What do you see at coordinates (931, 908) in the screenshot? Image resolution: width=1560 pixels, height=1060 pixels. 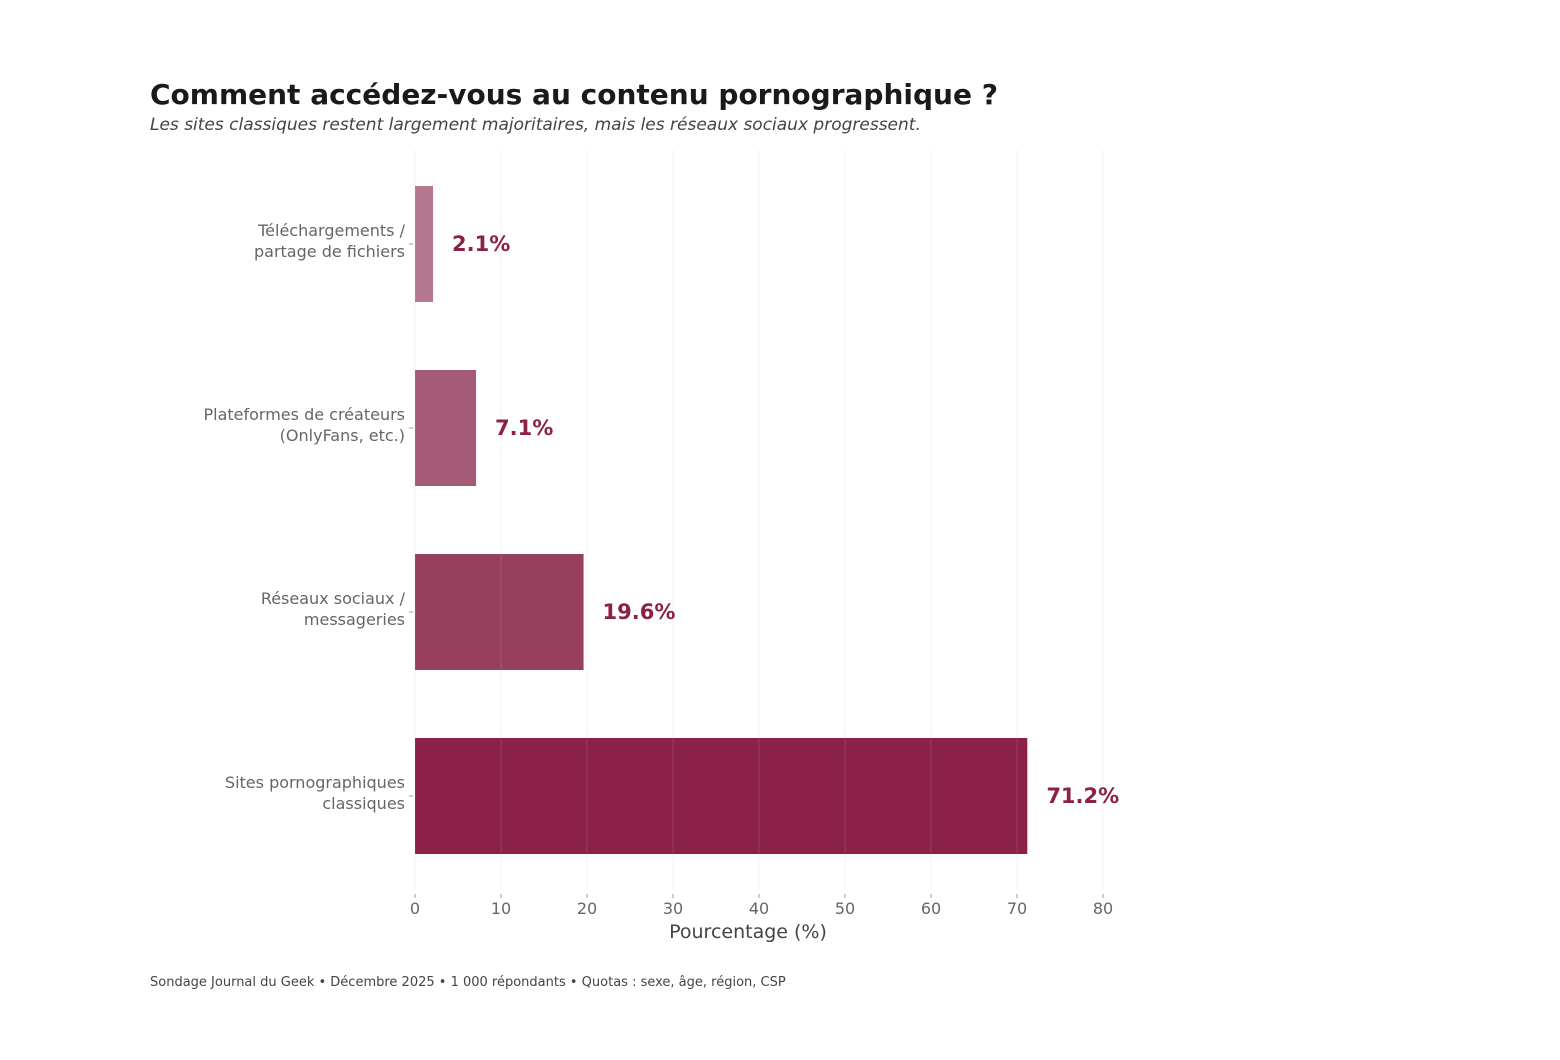 I see `x-tick-label-60: 60` at bounding box center [931, 908].